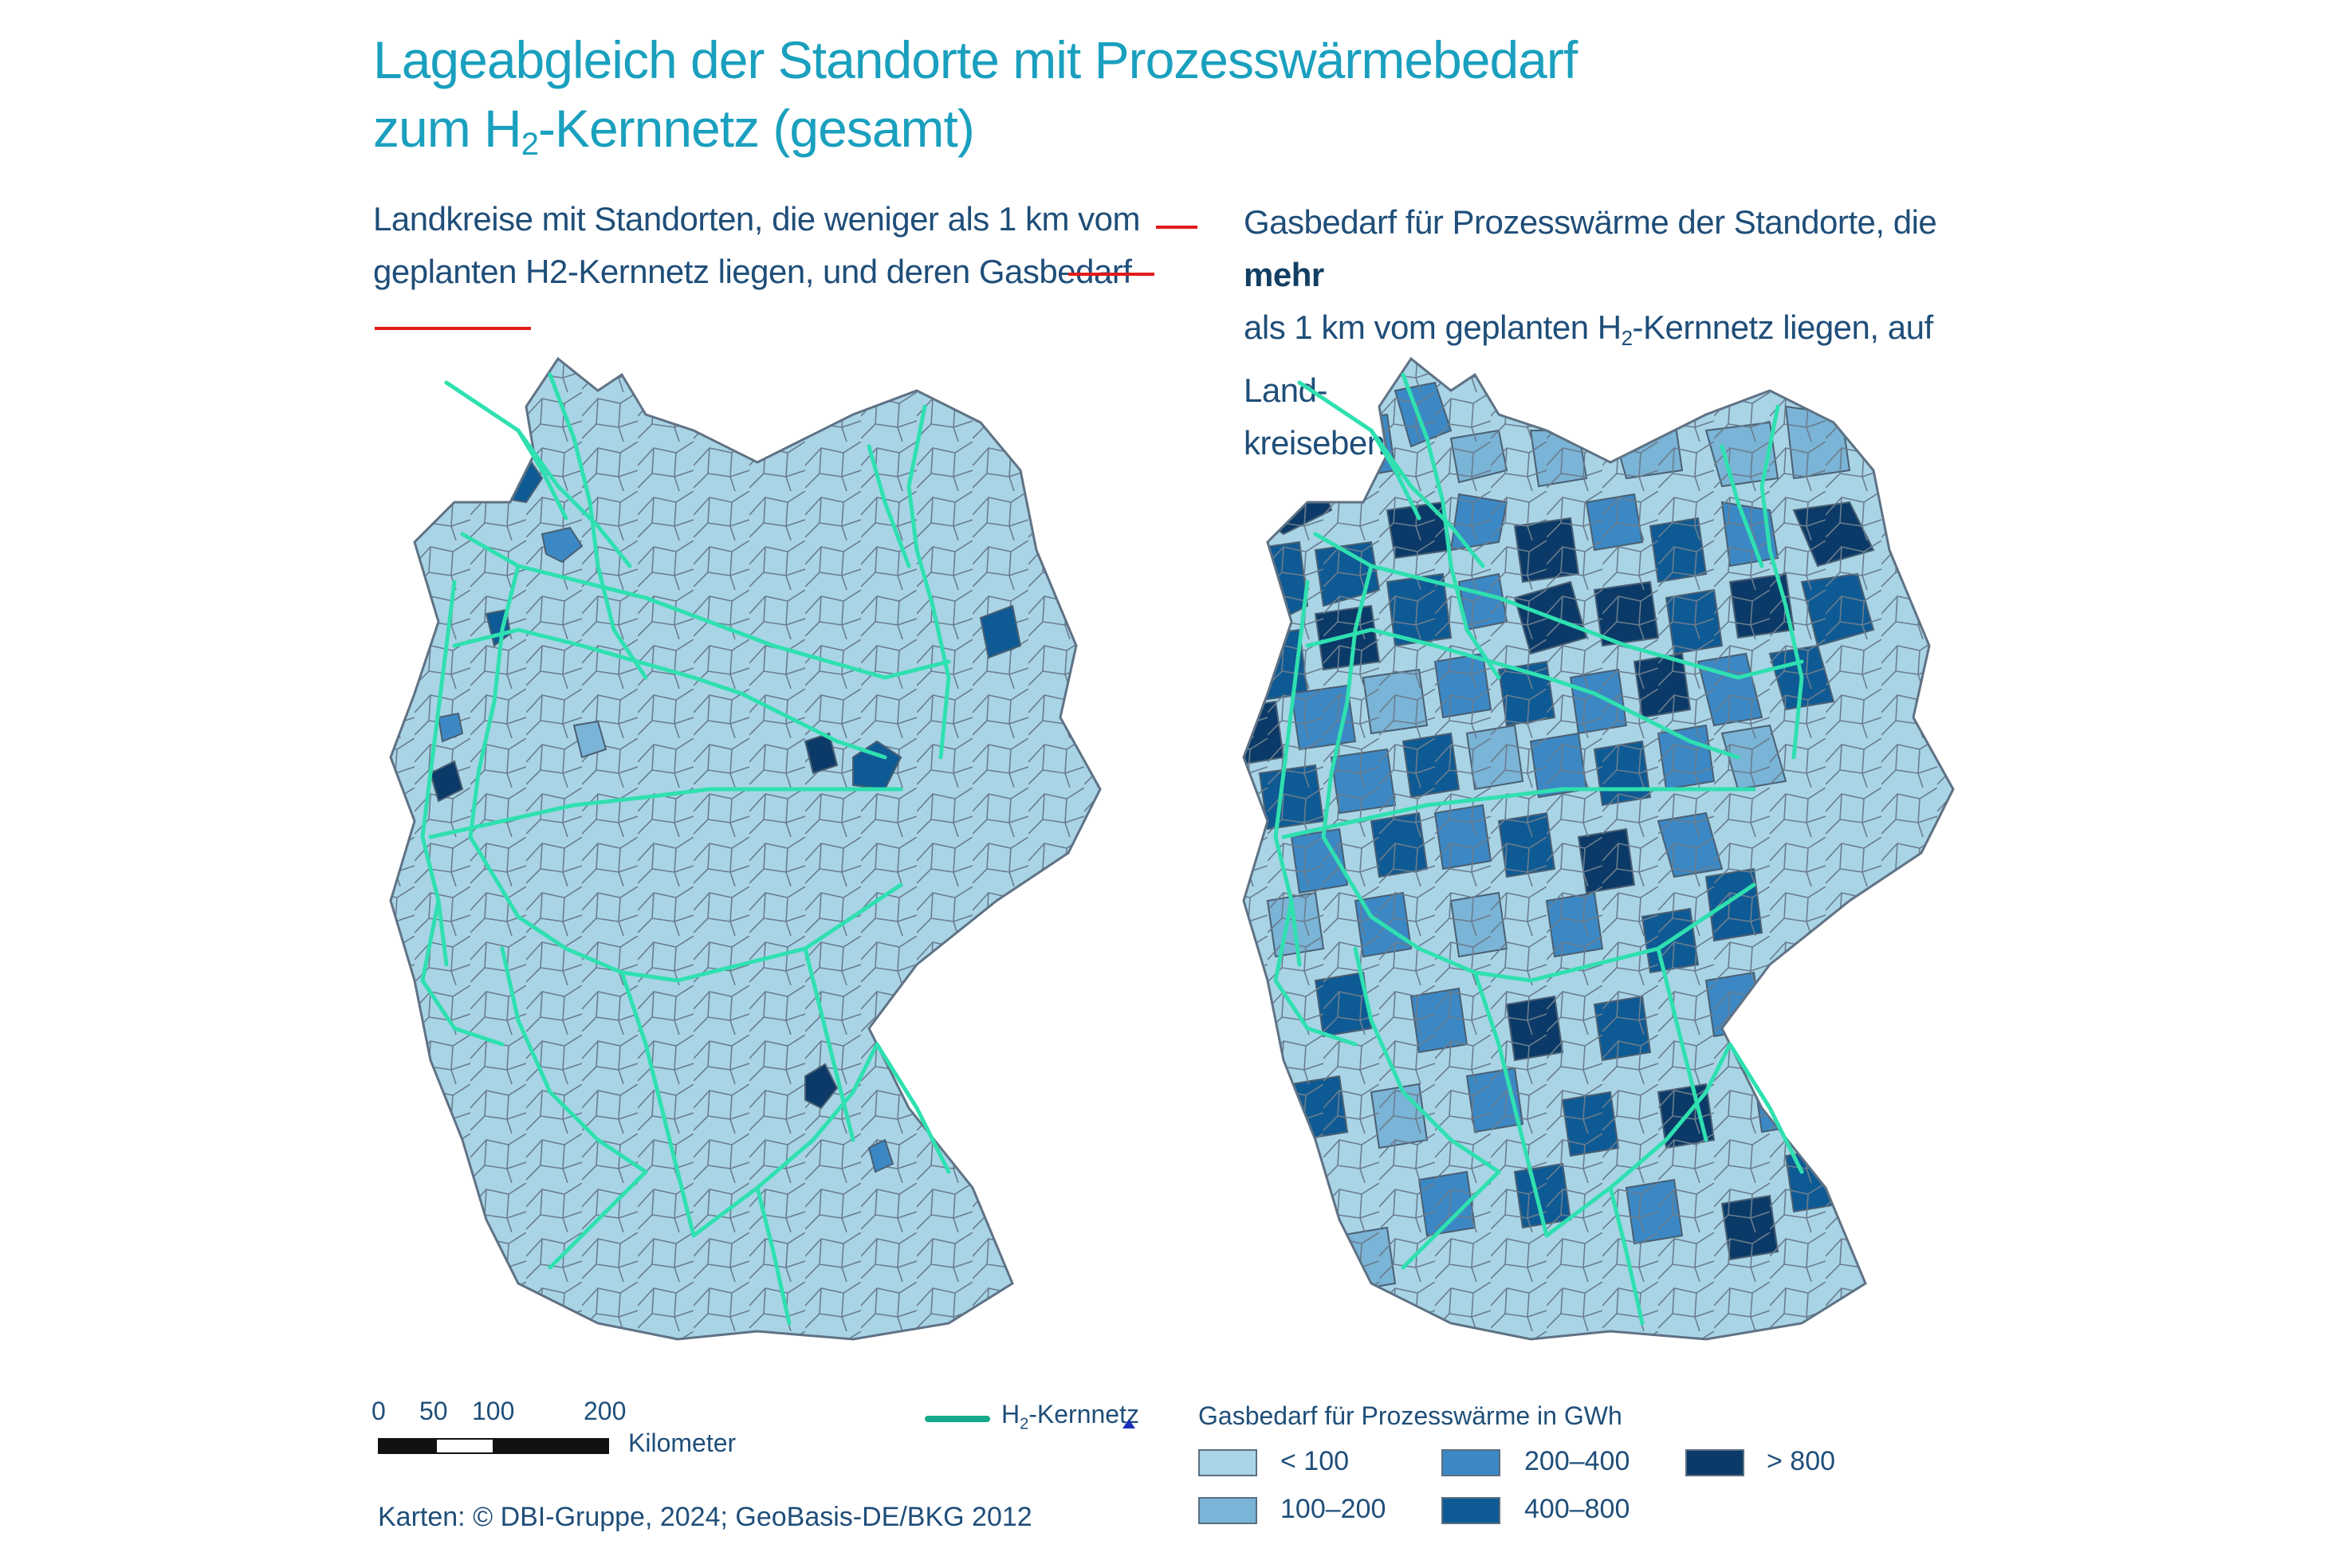 The width and height of the screenshot is (2351, 1568). Describe the element at coordinates (957, 1419) in the screenshot. I see `h2-network-legend-line` at that location.